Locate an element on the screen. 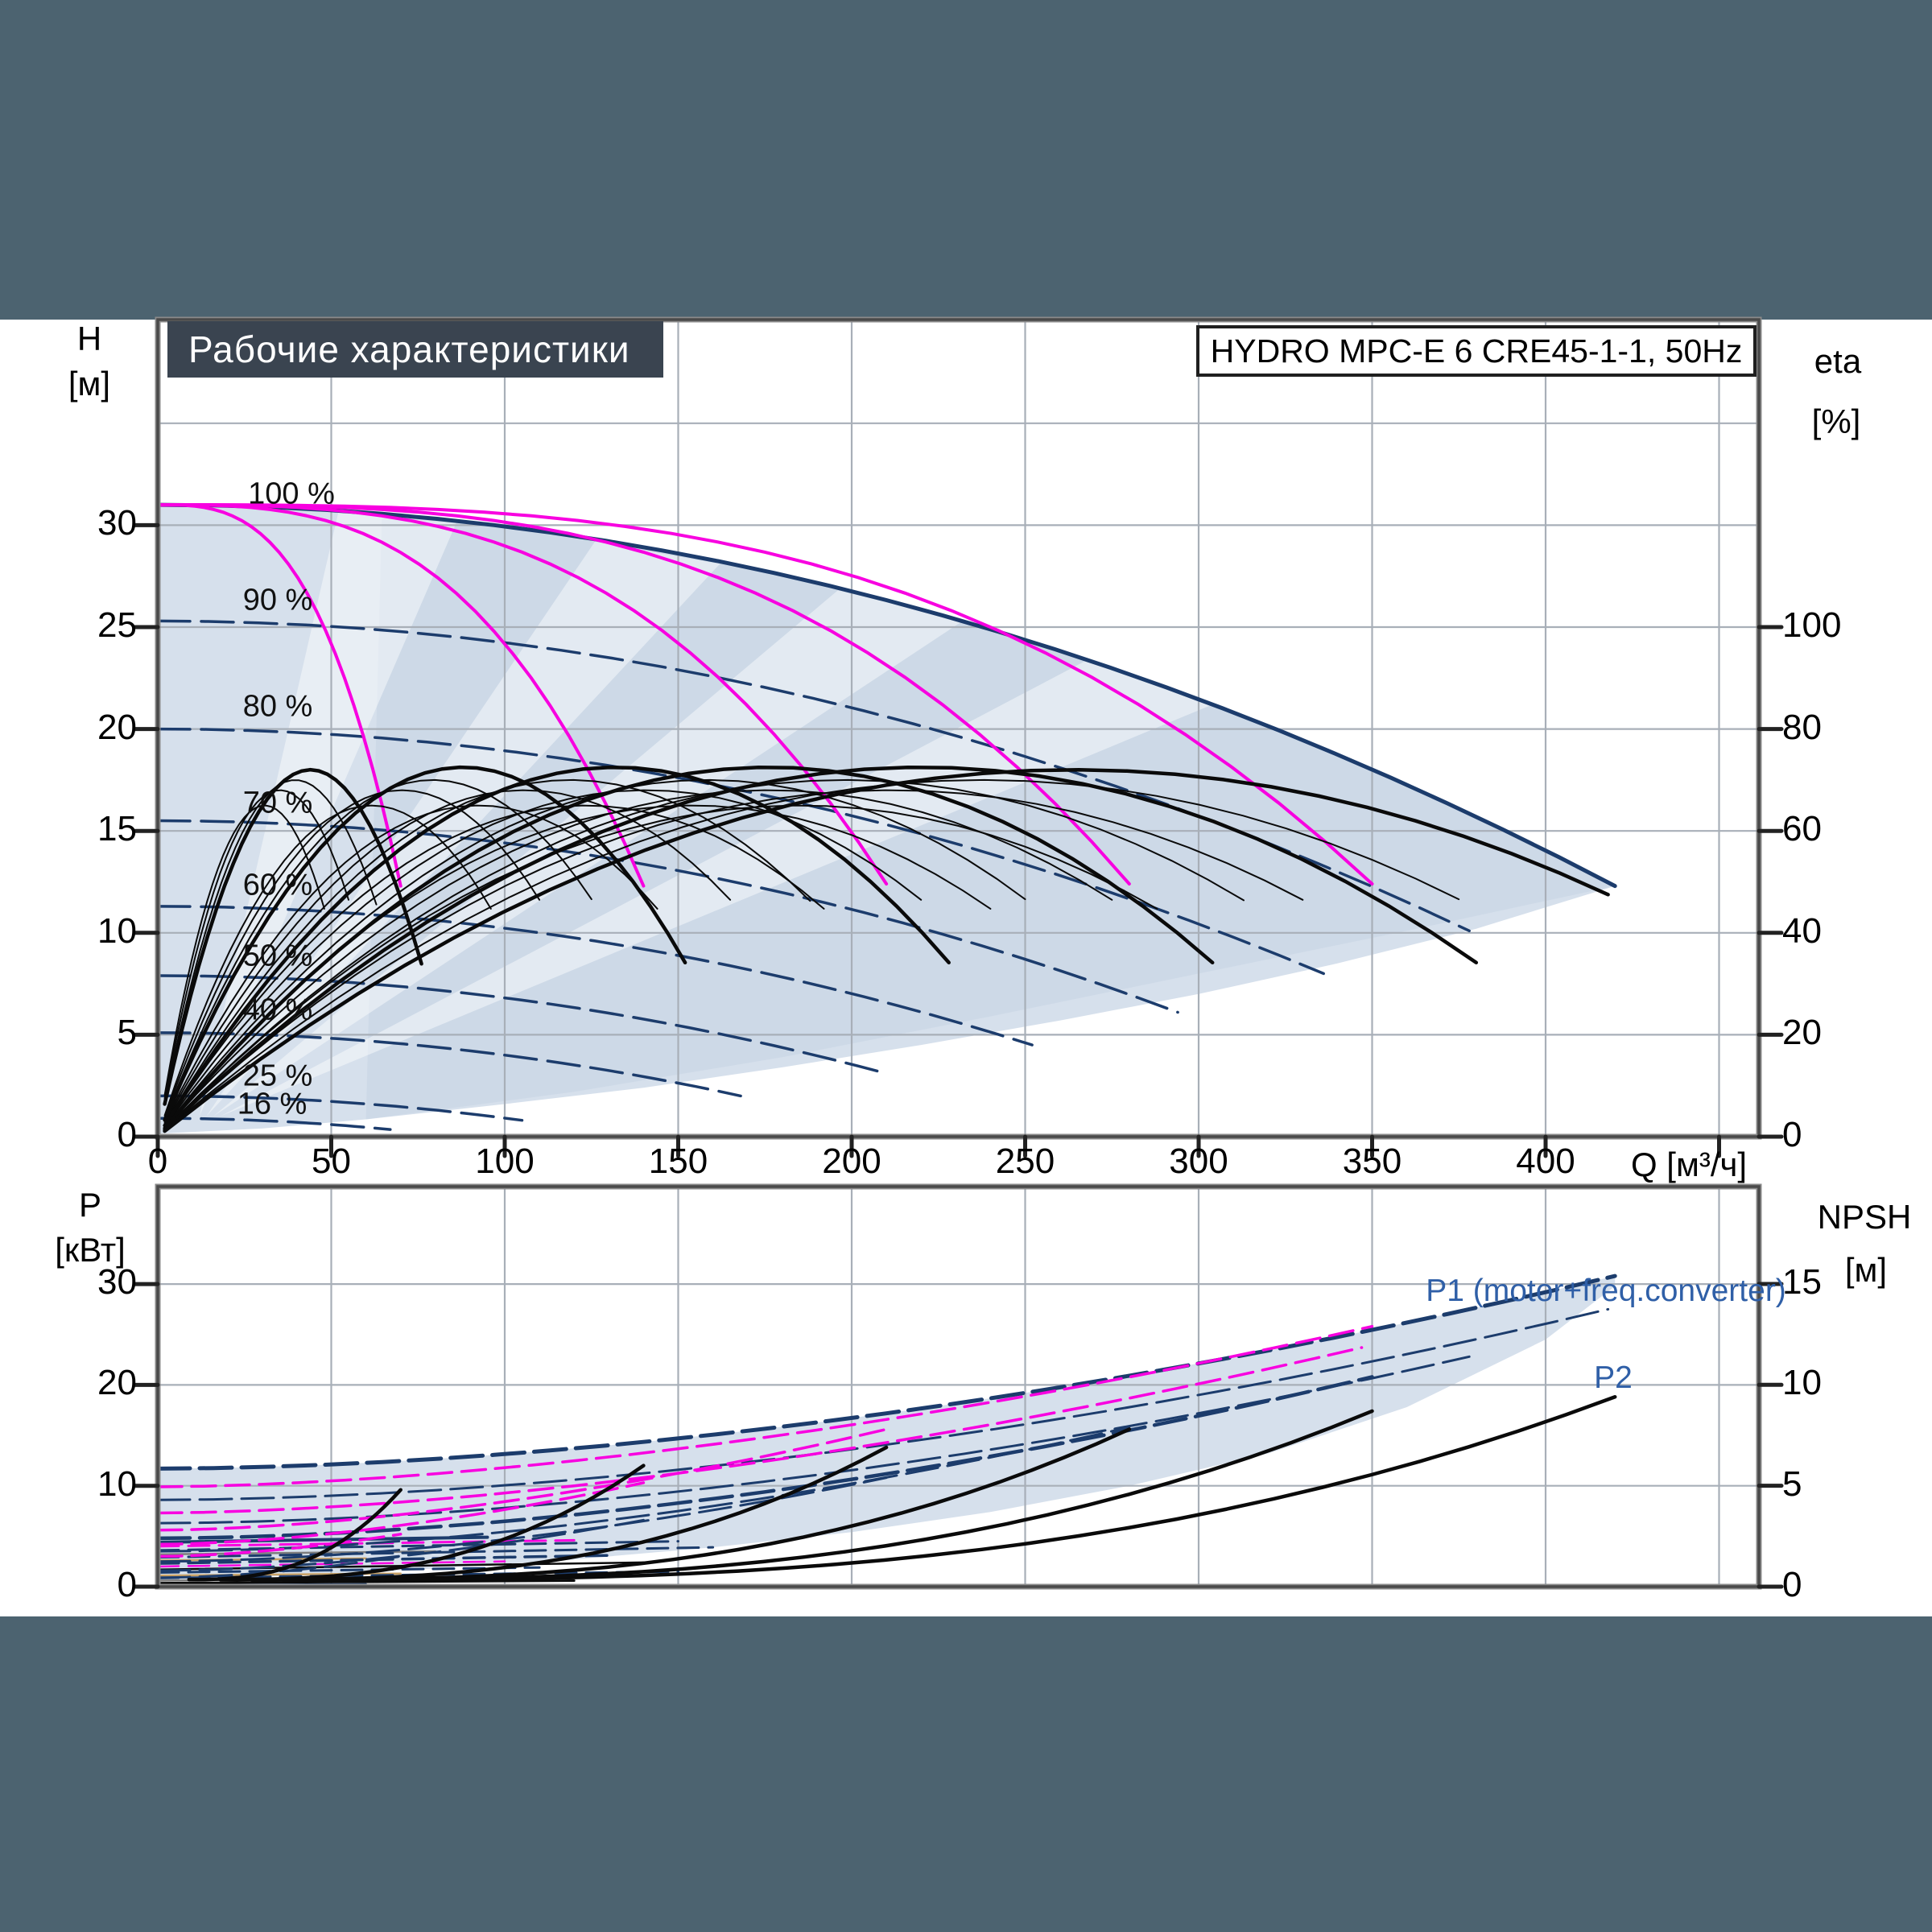  speed-percent-label: 80 % is located at coordinates (277, 706).